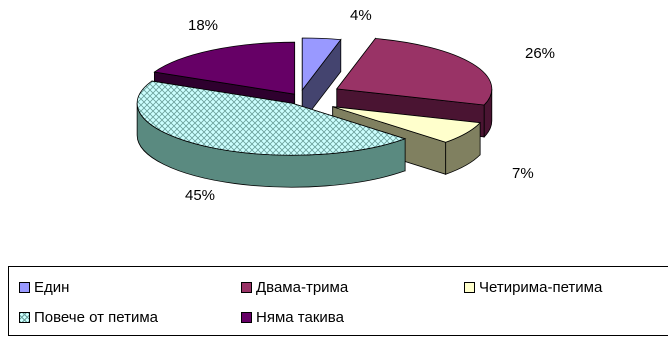 This screenshot has height=338, width=670. What do you see at coordinates (541, 287) in the screenshot?
I see `legend-label: Четирима-петима` at bounding box center [541, 287].